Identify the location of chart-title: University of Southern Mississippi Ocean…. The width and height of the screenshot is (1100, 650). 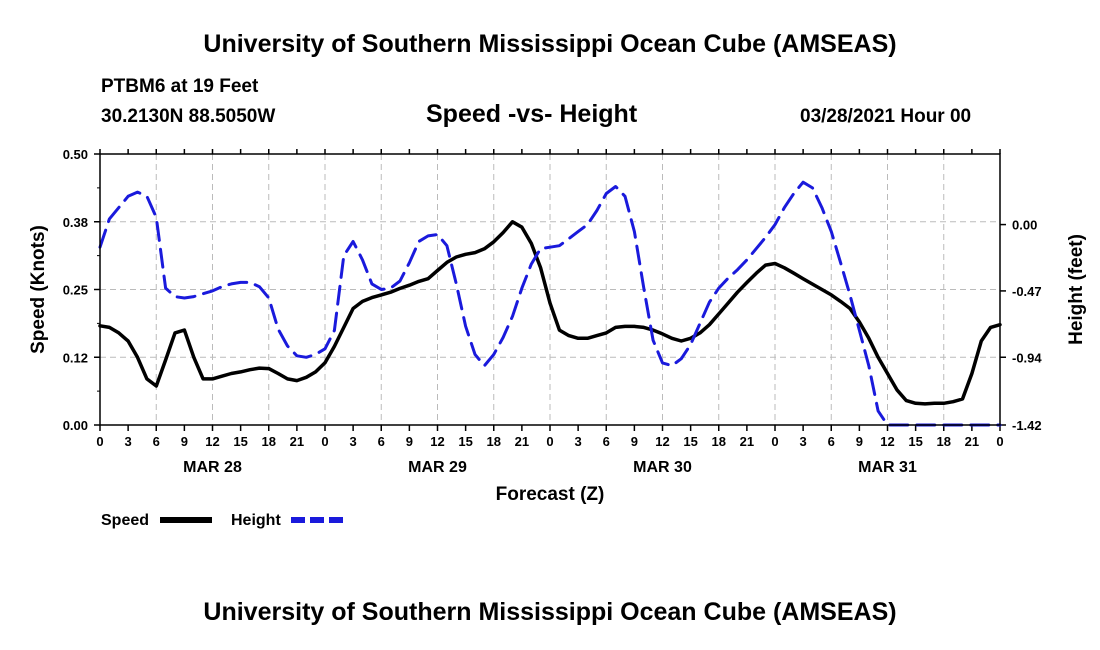
(550, 44).